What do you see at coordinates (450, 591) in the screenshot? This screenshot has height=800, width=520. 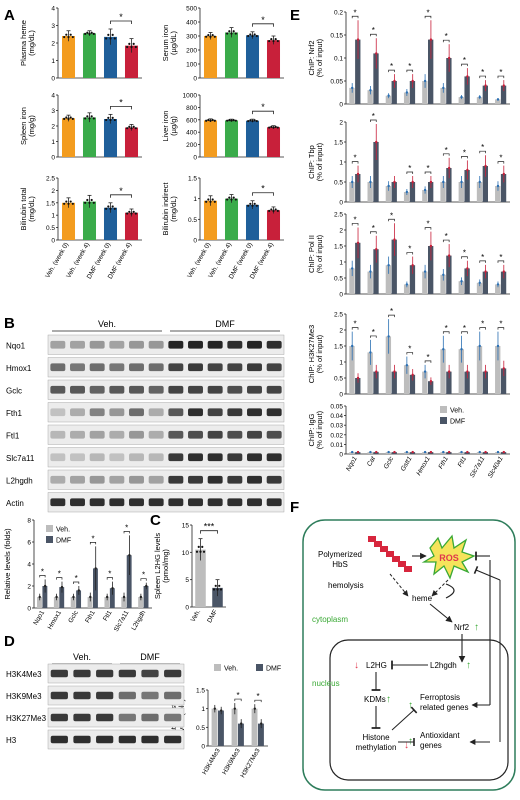 I see `inhibit-heme-nrf2` at bounding box center [450, 591].